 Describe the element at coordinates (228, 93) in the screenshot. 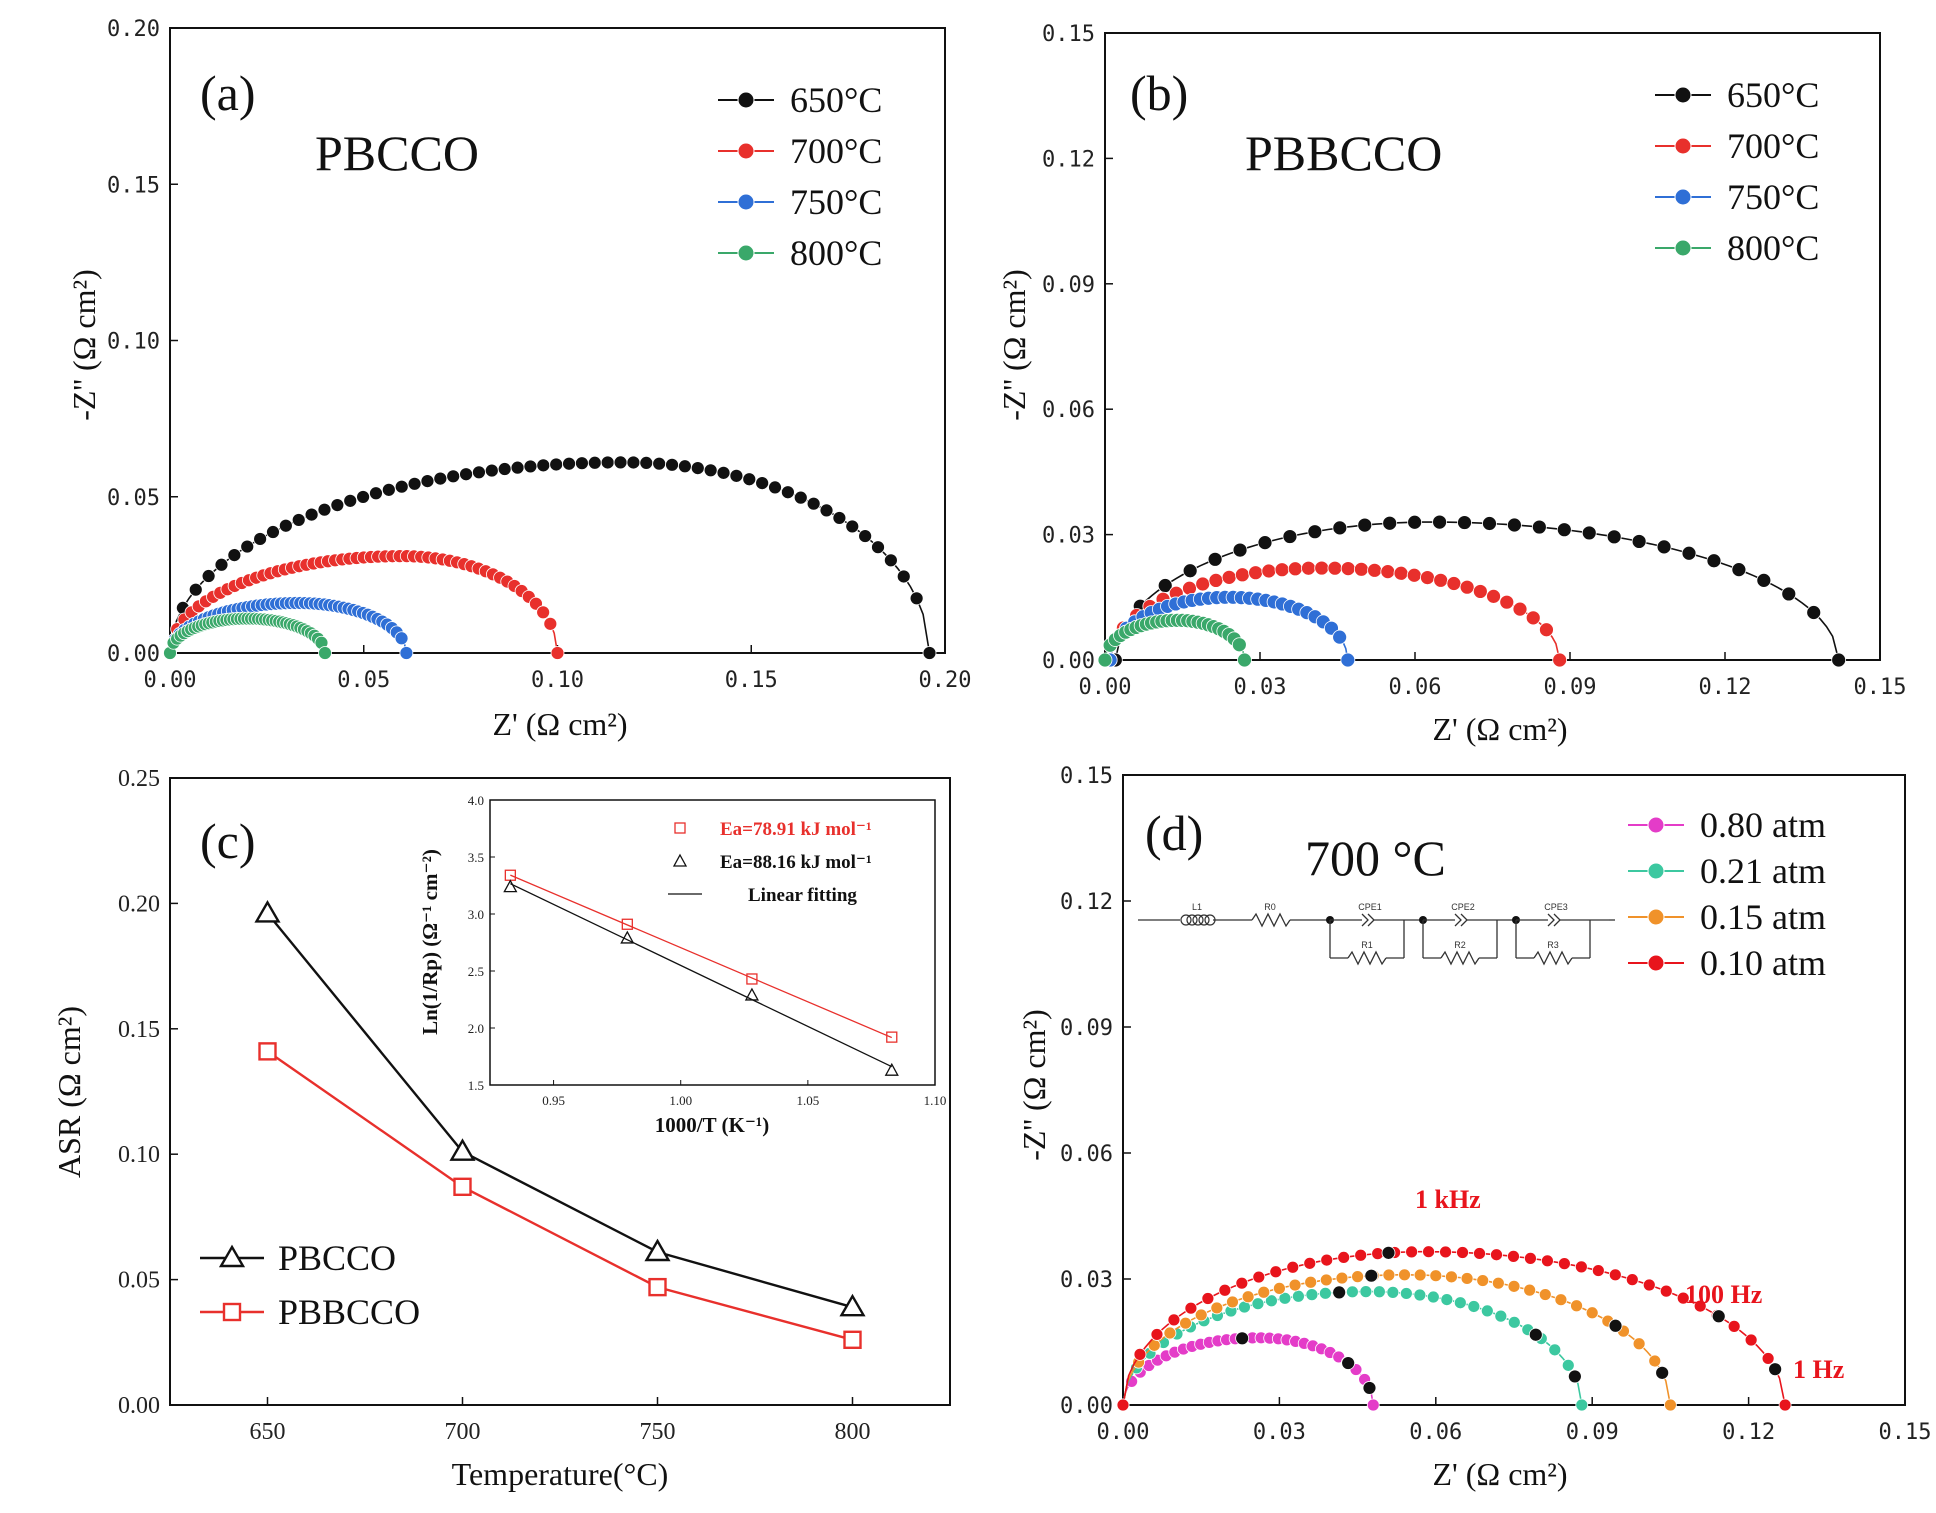

I see `panel-label: (a)` at that location.